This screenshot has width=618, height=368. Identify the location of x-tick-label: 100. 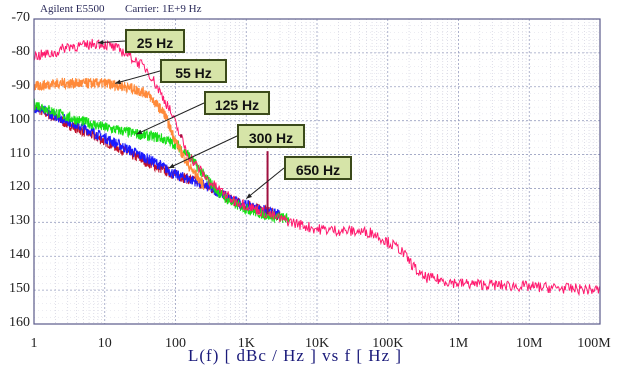
(175, 343).